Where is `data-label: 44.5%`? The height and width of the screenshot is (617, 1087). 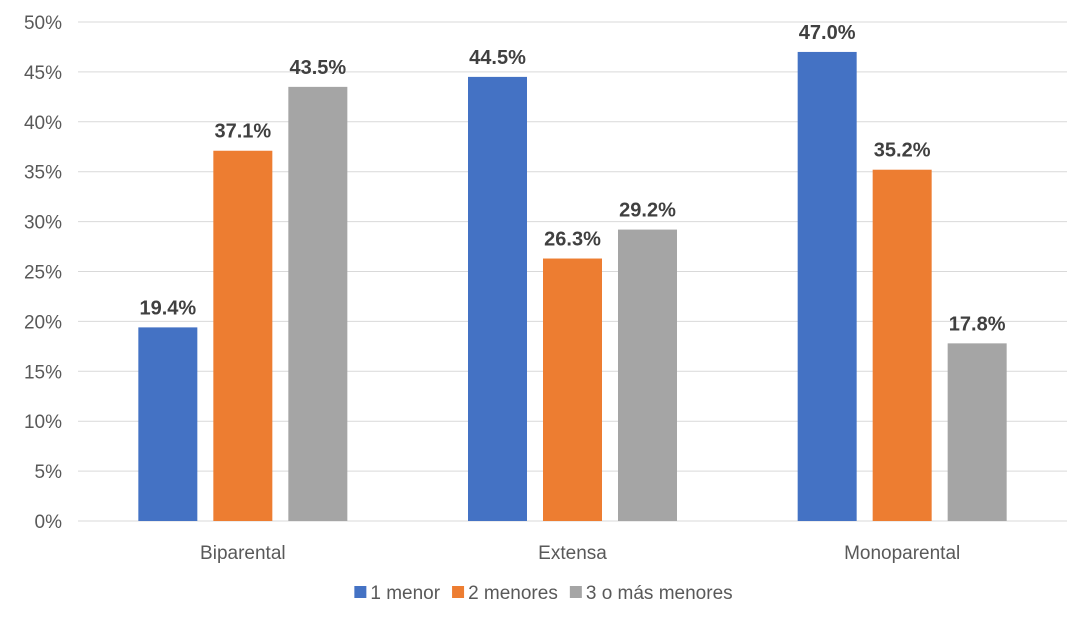 data-label: 44.5% is located at coordinates (497, 58).